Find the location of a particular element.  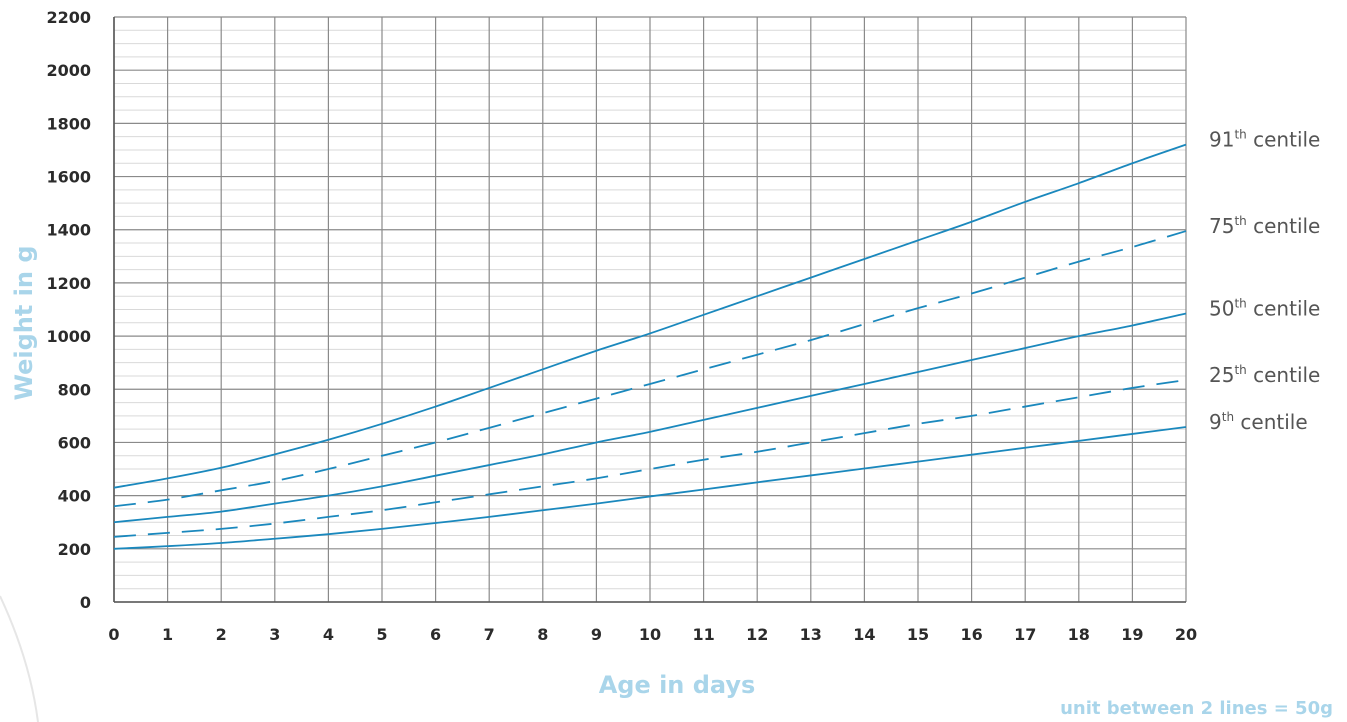

y-tick-label: 200 is located at coordinates (74, 549).